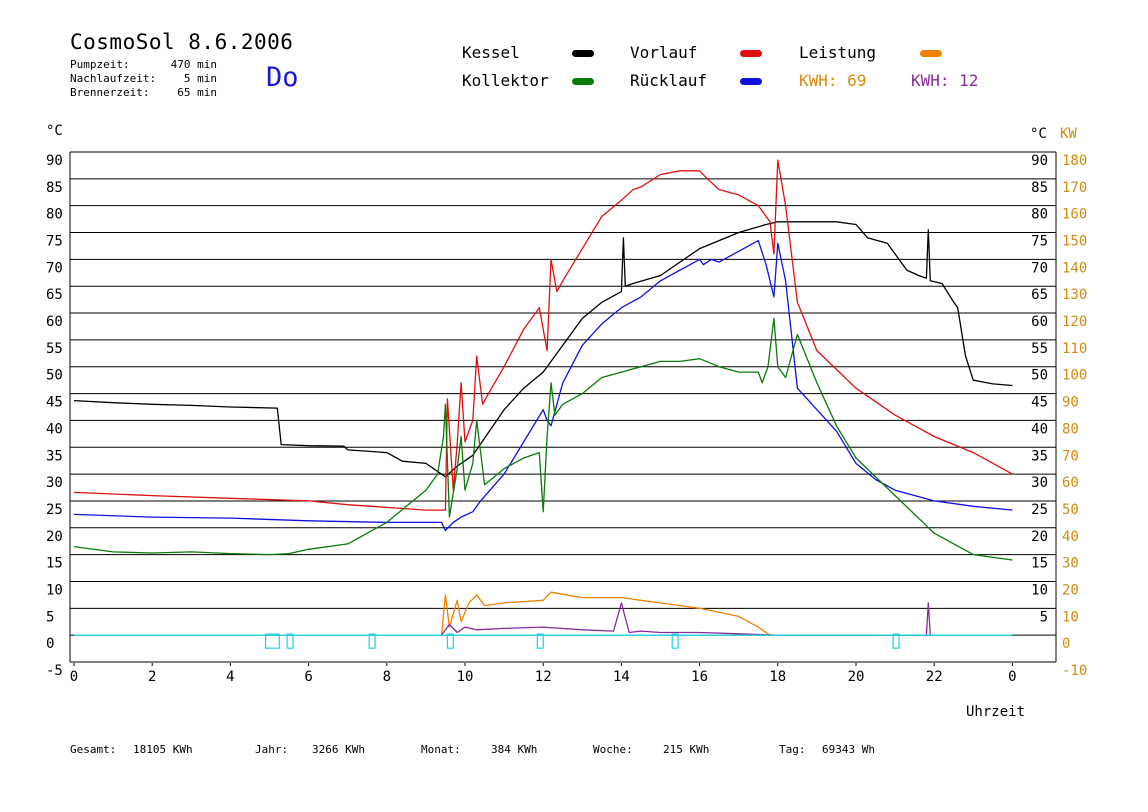  Describe the element at coordinates (50, 644) in the screenshot. I see `left-tick-label: 0` at that location.